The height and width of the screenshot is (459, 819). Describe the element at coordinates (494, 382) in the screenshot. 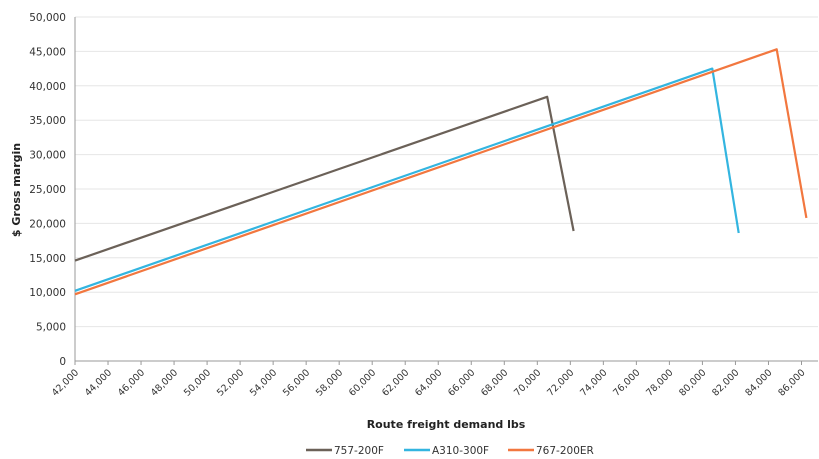

I see `x-tick-label: 68,000` at that location.